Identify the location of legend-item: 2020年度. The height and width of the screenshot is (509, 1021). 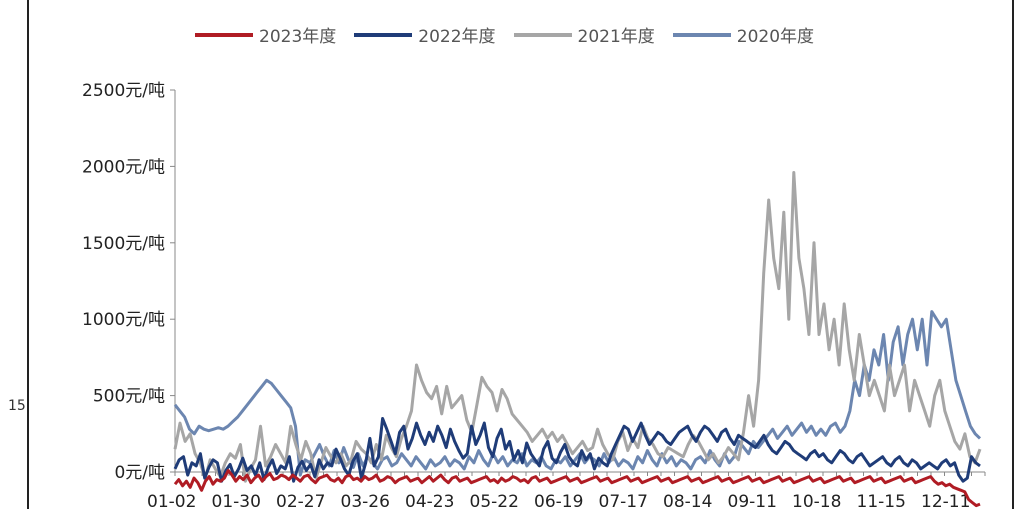
(743, 34).